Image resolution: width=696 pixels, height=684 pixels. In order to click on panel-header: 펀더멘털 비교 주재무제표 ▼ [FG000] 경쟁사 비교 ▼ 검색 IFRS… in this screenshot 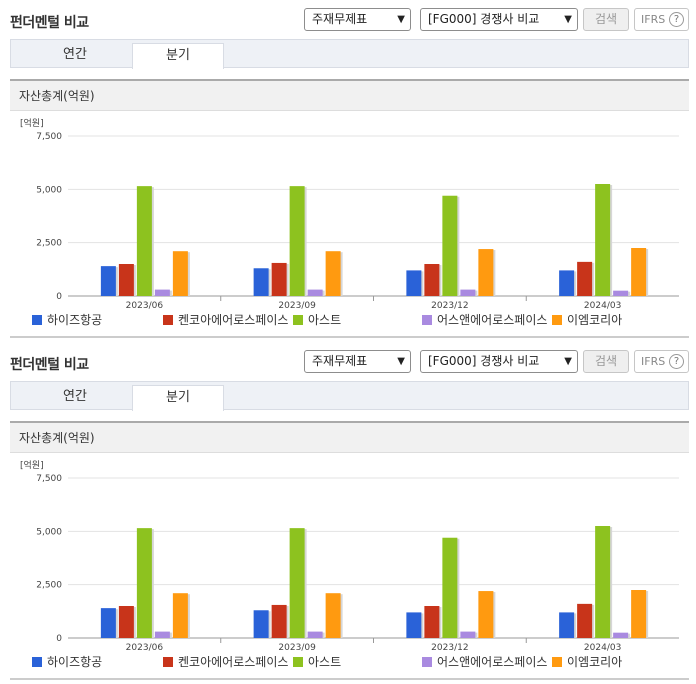, I will do `click(348, 19)`.